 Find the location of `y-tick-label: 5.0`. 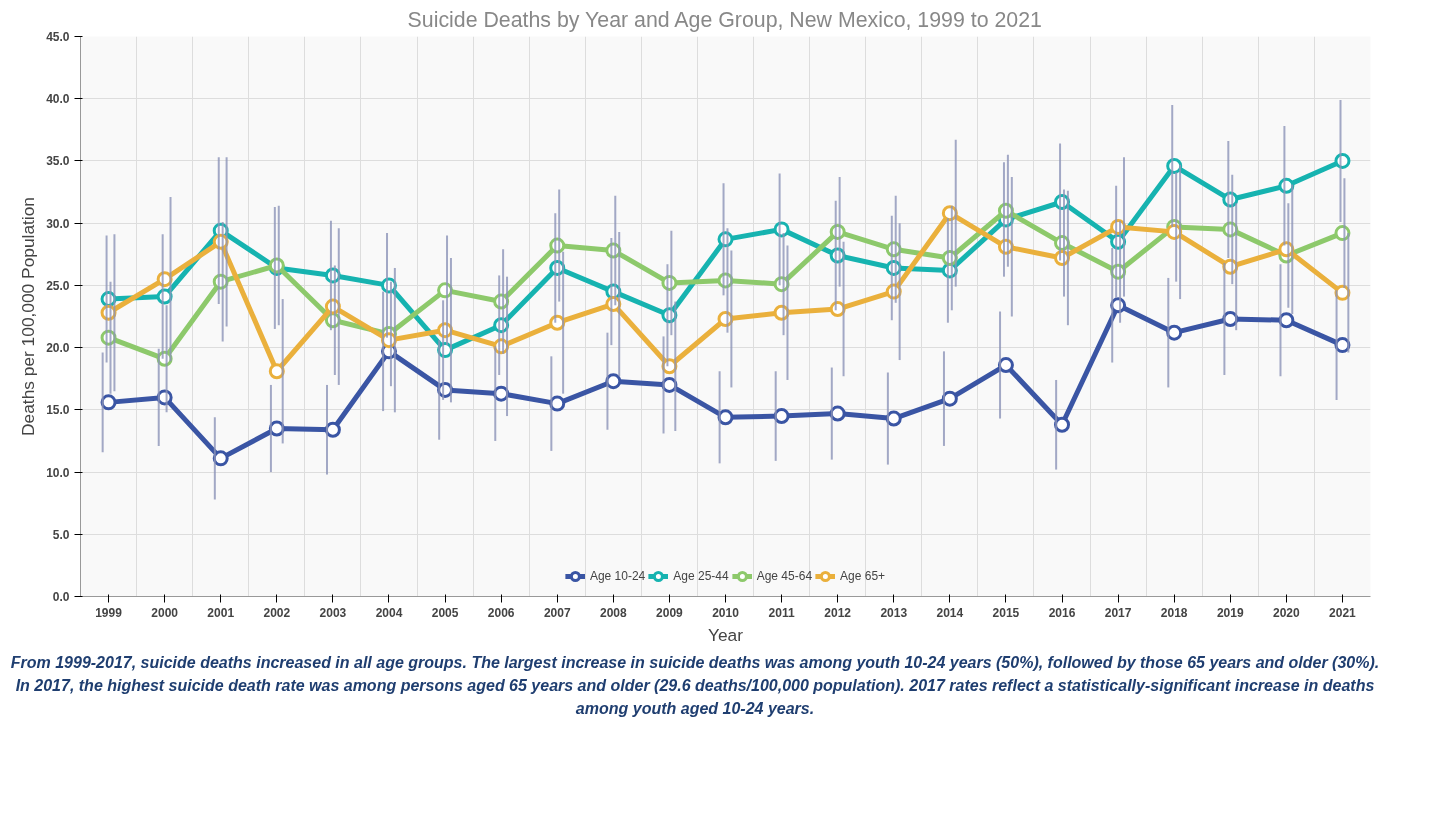

y-tick-label: 5.0 is located at coordinates (61, 534).